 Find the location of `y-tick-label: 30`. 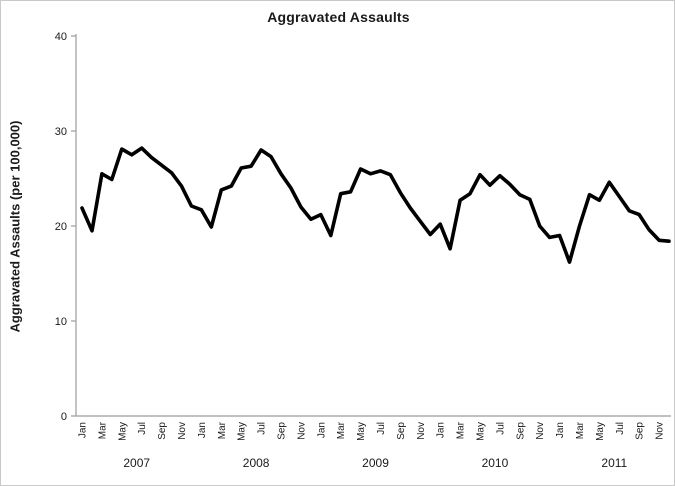

y-tick-label: 30 is located at coordinates (61, 132).